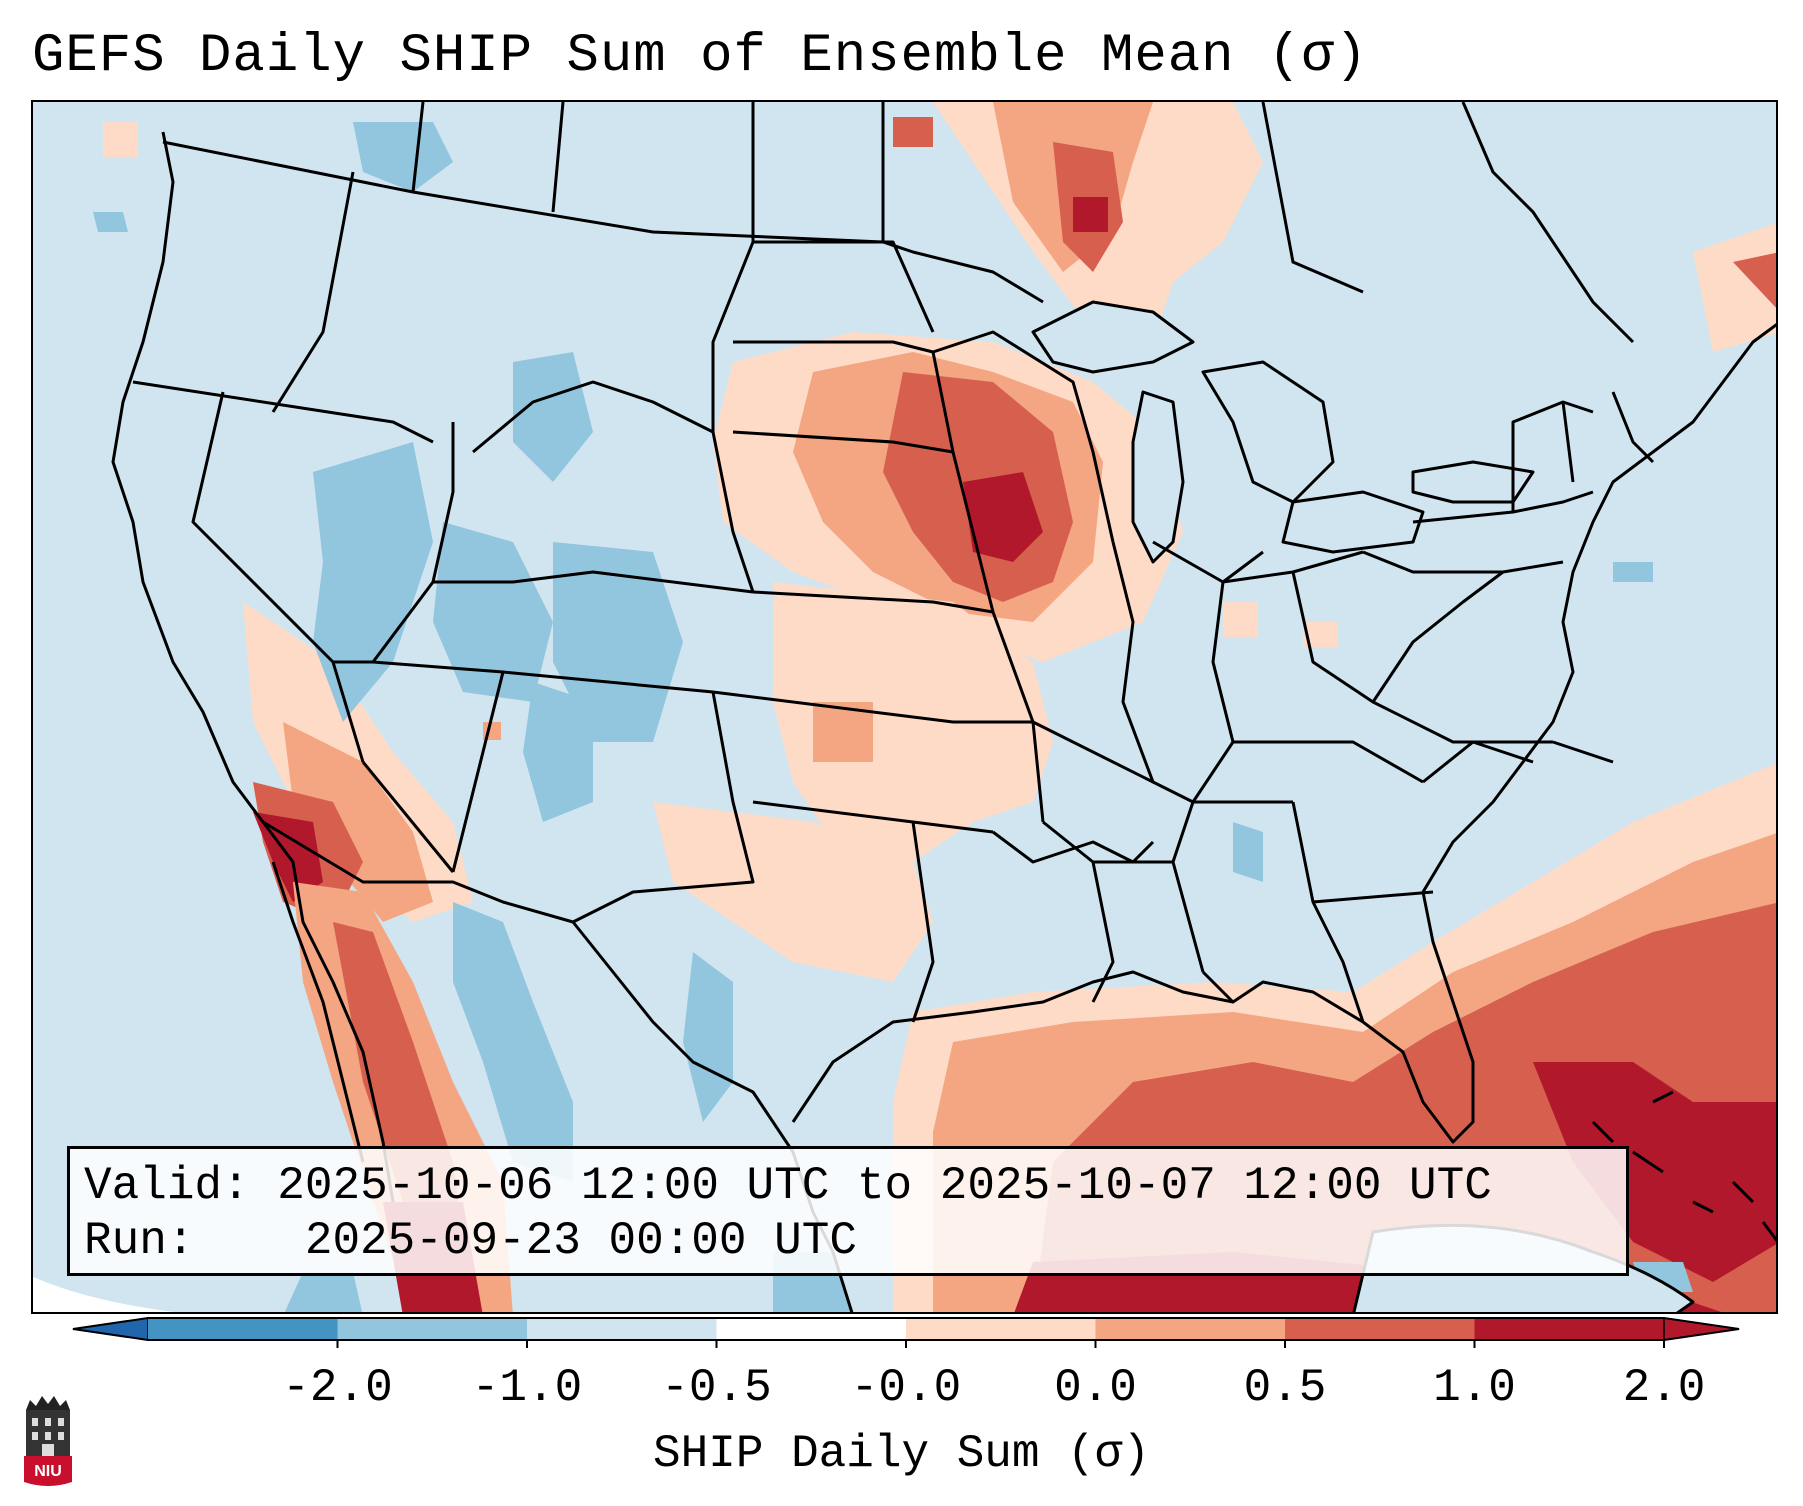 The width and height of the screenshot is (1803, 1506). Describe the element at coordinates (1283, 432) in the screenshot. I see `great-lakes` at that location.